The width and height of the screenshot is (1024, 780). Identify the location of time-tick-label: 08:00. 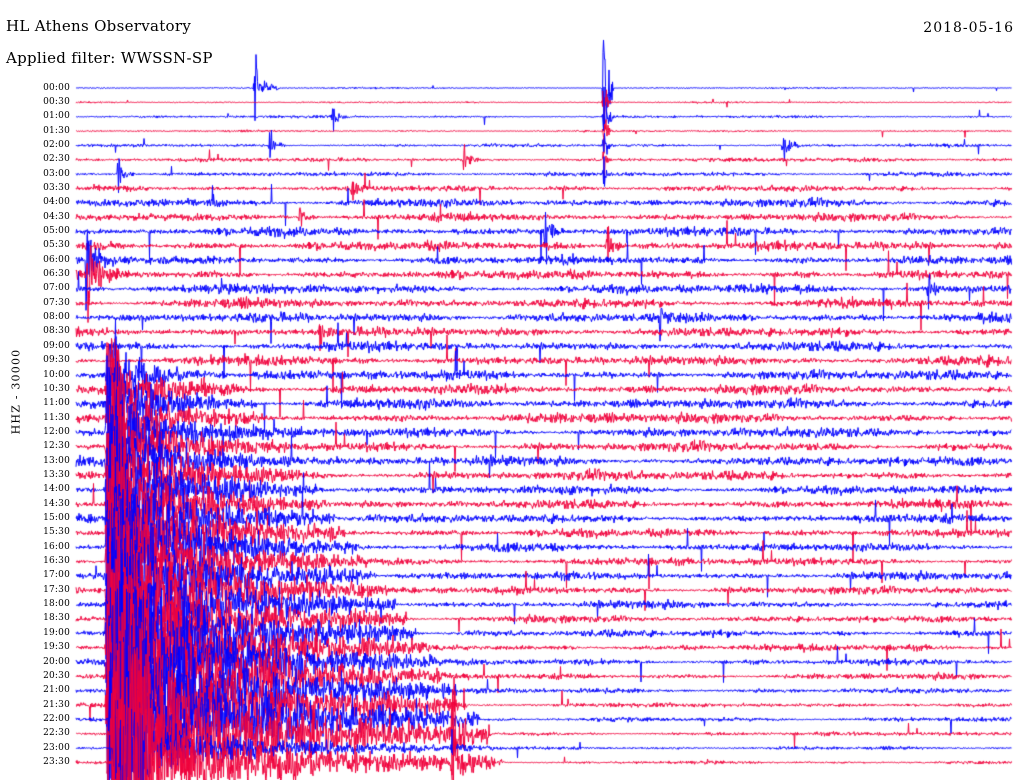
(56, 317).